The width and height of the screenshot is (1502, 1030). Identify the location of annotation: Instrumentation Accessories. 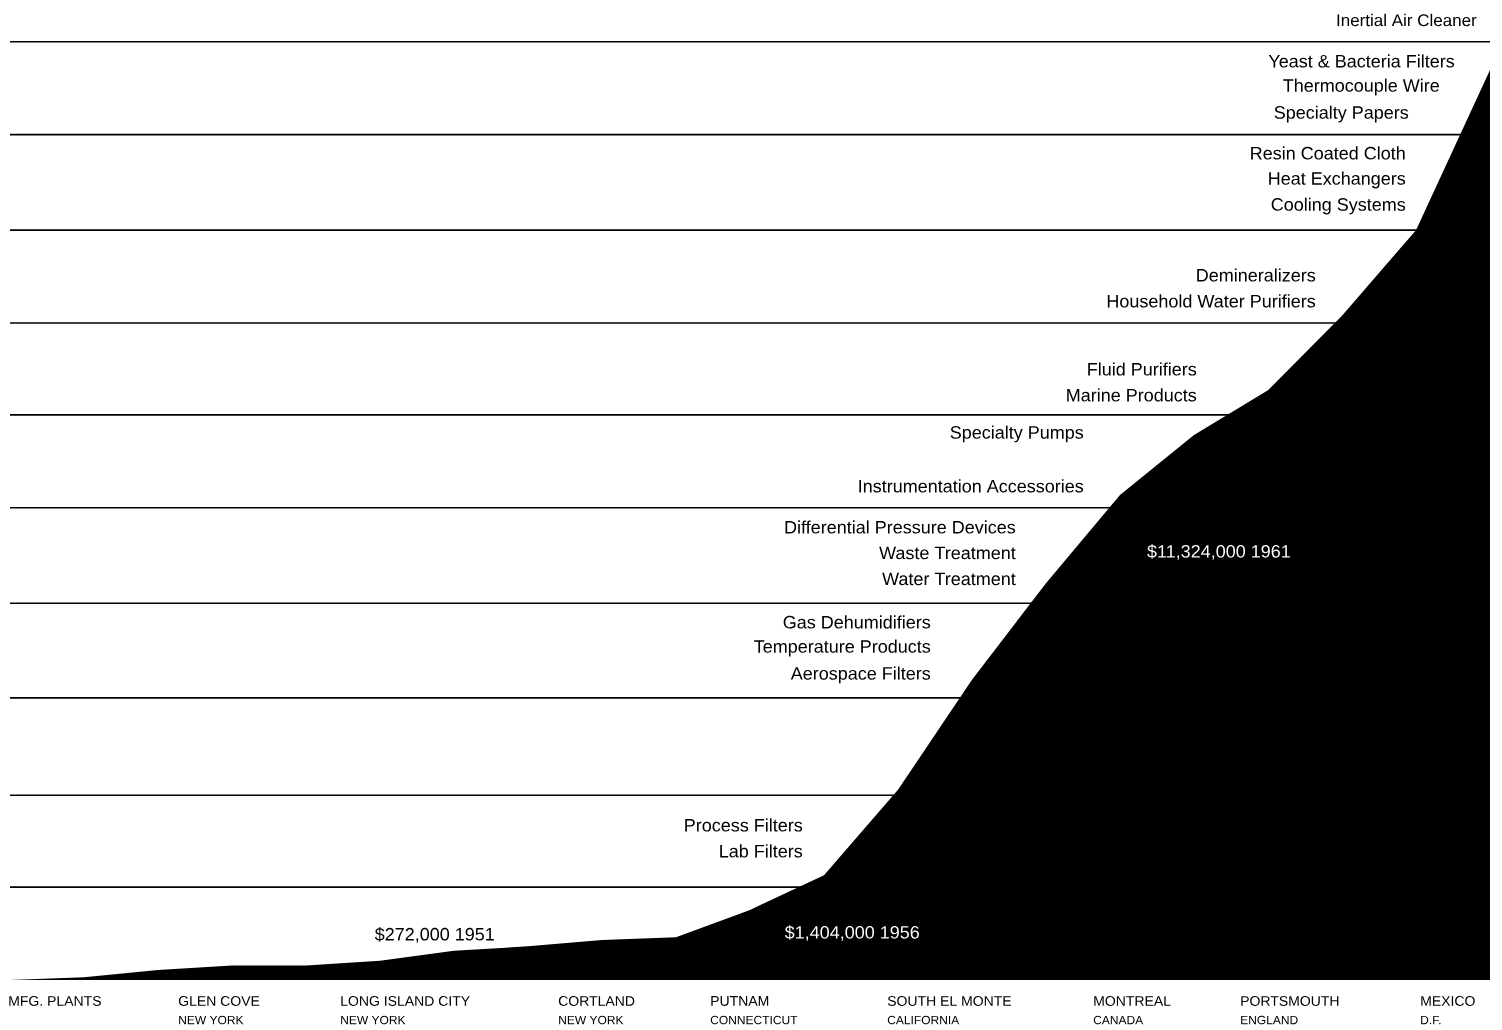
(971, 486).